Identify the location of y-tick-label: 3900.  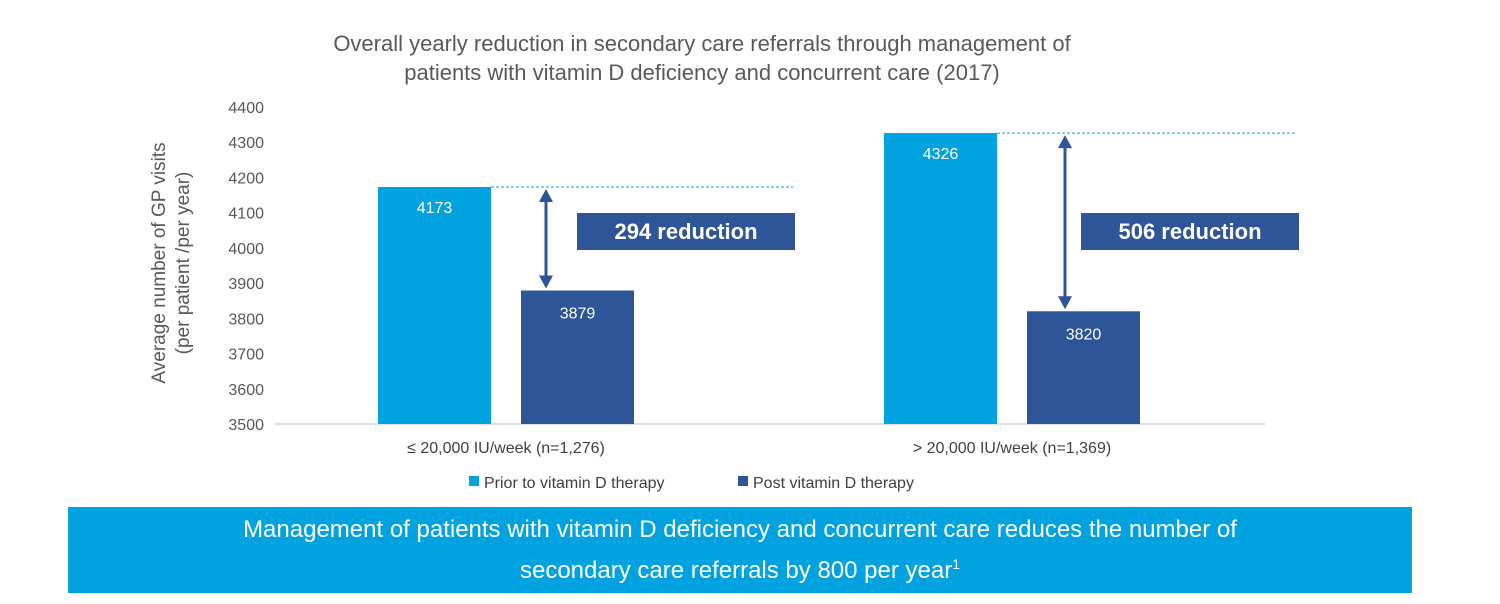
(246, 284).